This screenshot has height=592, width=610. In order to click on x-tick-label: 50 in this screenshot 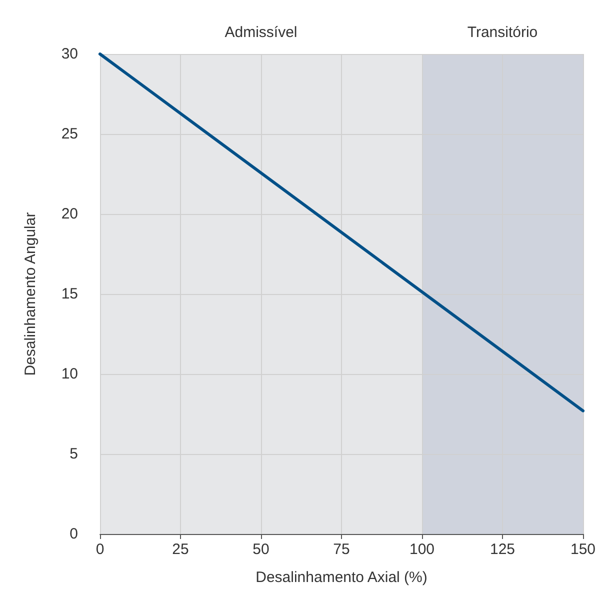, I will do `click(261, 549)`.